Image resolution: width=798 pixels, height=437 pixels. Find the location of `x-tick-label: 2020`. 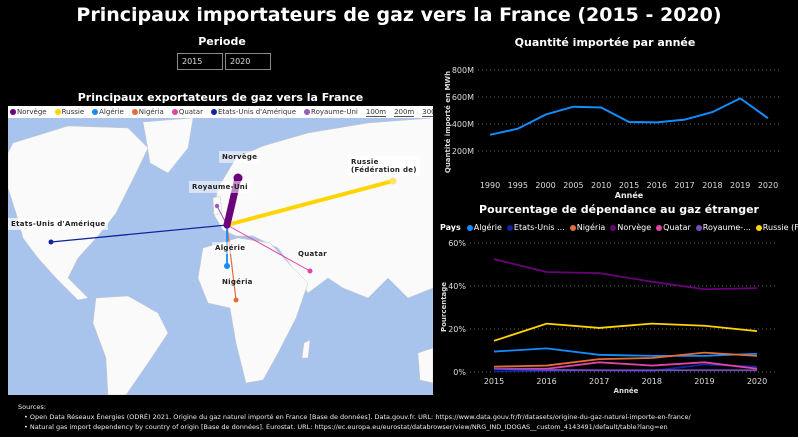

x-tick-label: 2020 is located at coordinates (768, 185).